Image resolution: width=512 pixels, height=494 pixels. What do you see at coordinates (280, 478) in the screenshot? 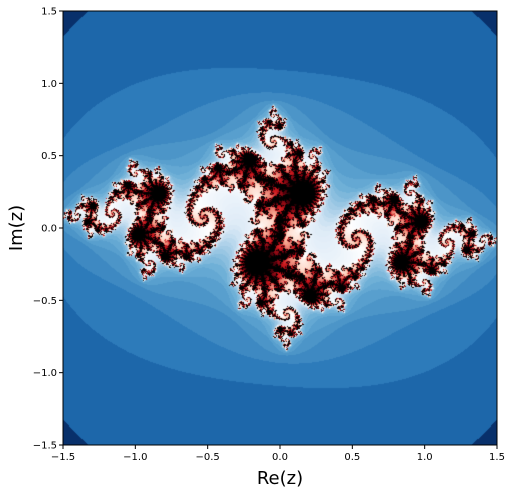
I see `x-axis-label: Re(z)` at bounding box center [280, 478].